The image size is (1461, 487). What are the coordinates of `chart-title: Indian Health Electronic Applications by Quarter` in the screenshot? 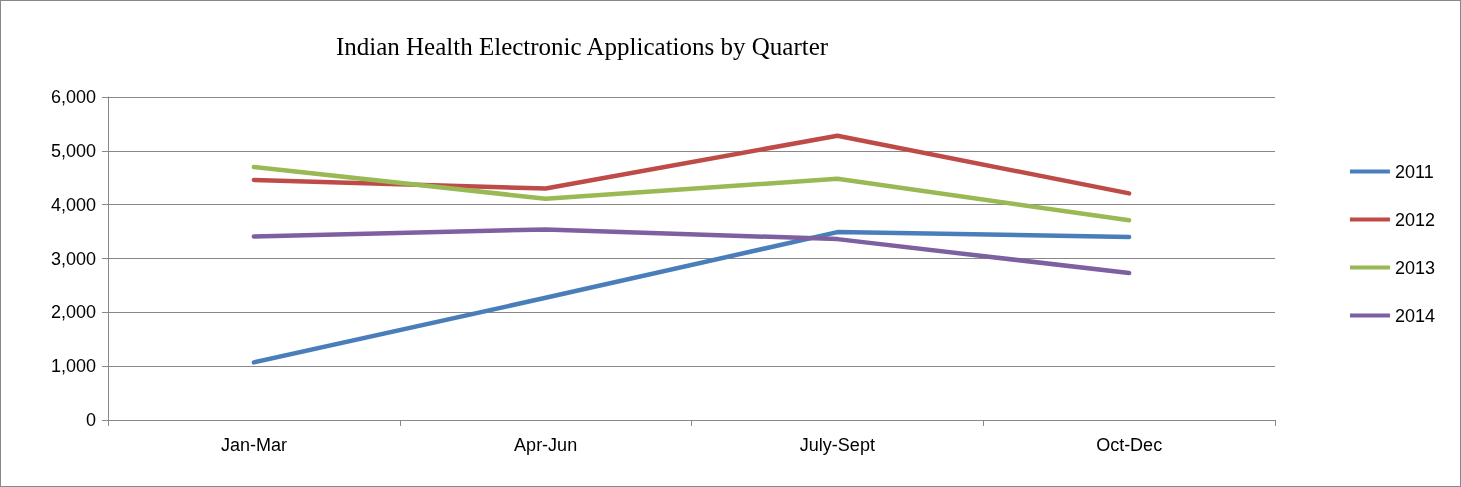 It's located at (582, 46).